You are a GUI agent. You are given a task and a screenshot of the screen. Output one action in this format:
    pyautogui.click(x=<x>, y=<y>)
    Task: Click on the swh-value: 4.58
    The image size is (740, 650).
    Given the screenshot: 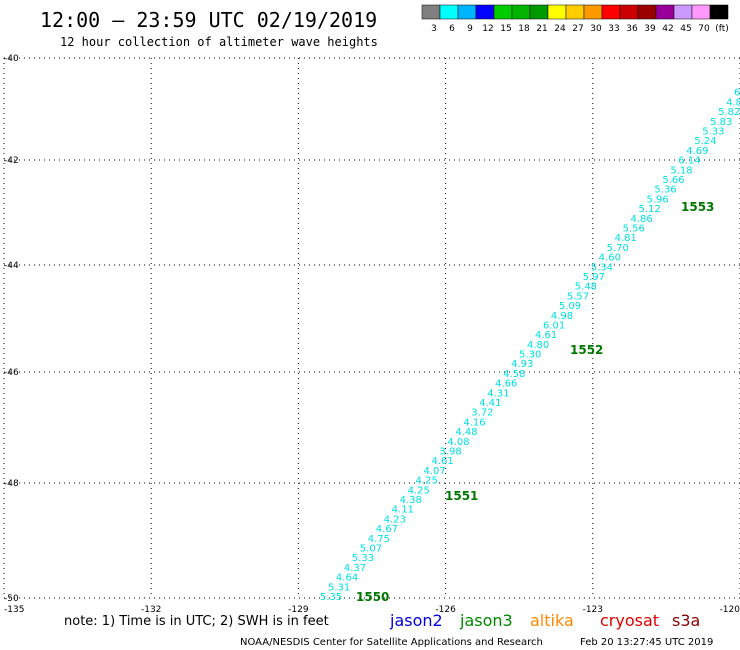 What is the action you would take?
    pyautogui.click(x=514, y=374)
    